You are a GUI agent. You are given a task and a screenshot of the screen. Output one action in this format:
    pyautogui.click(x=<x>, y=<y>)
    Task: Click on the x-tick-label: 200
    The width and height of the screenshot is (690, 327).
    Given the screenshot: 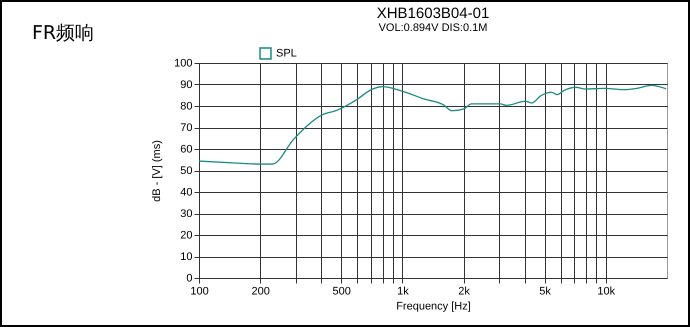 What is the action you would take?
    pyautogui.click(x=261, y=292)
    